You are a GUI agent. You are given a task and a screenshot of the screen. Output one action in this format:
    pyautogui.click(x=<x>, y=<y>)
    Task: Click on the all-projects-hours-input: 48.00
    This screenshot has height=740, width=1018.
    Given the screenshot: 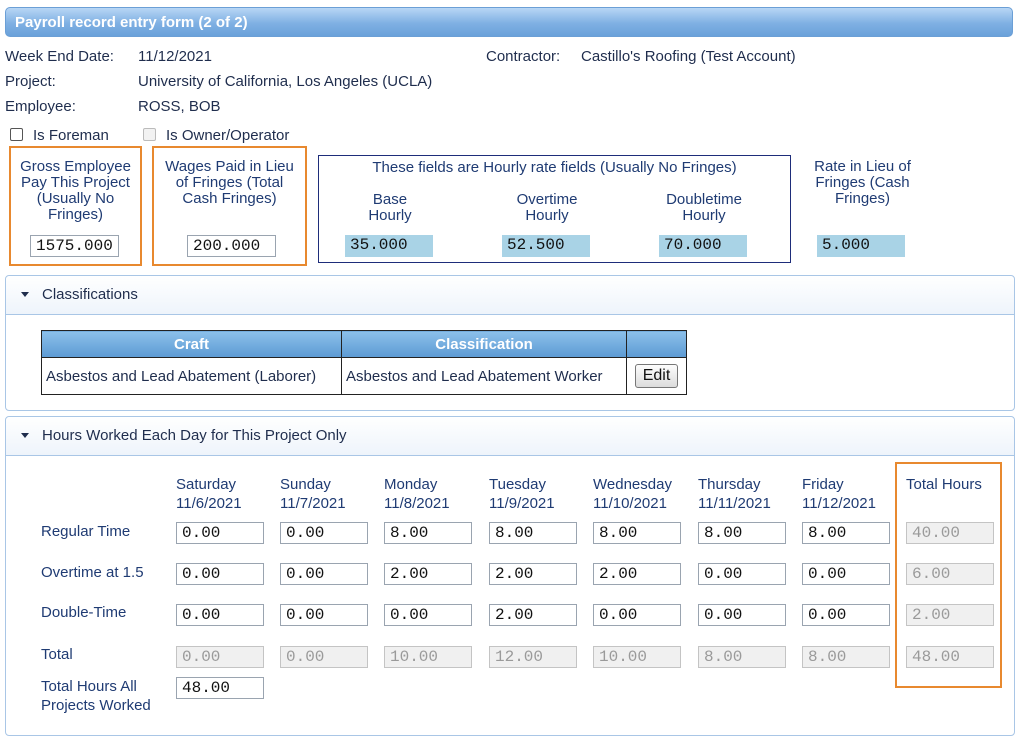 What is the action you would take?
    pyautogui.click(x=220, y=688)
    